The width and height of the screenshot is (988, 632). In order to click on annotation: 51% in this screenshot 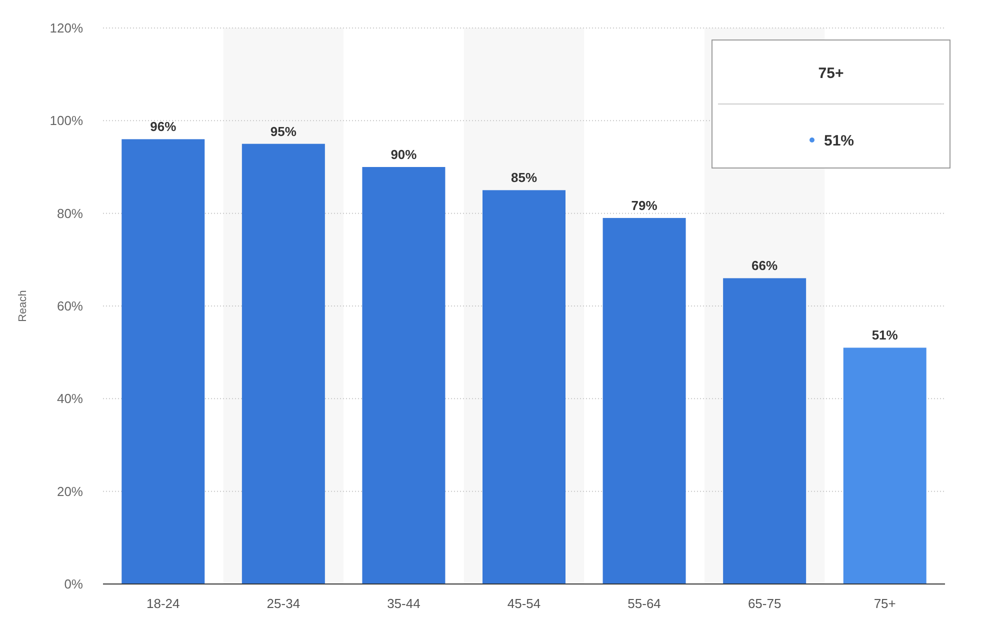, I will do `click(839, 141)`.